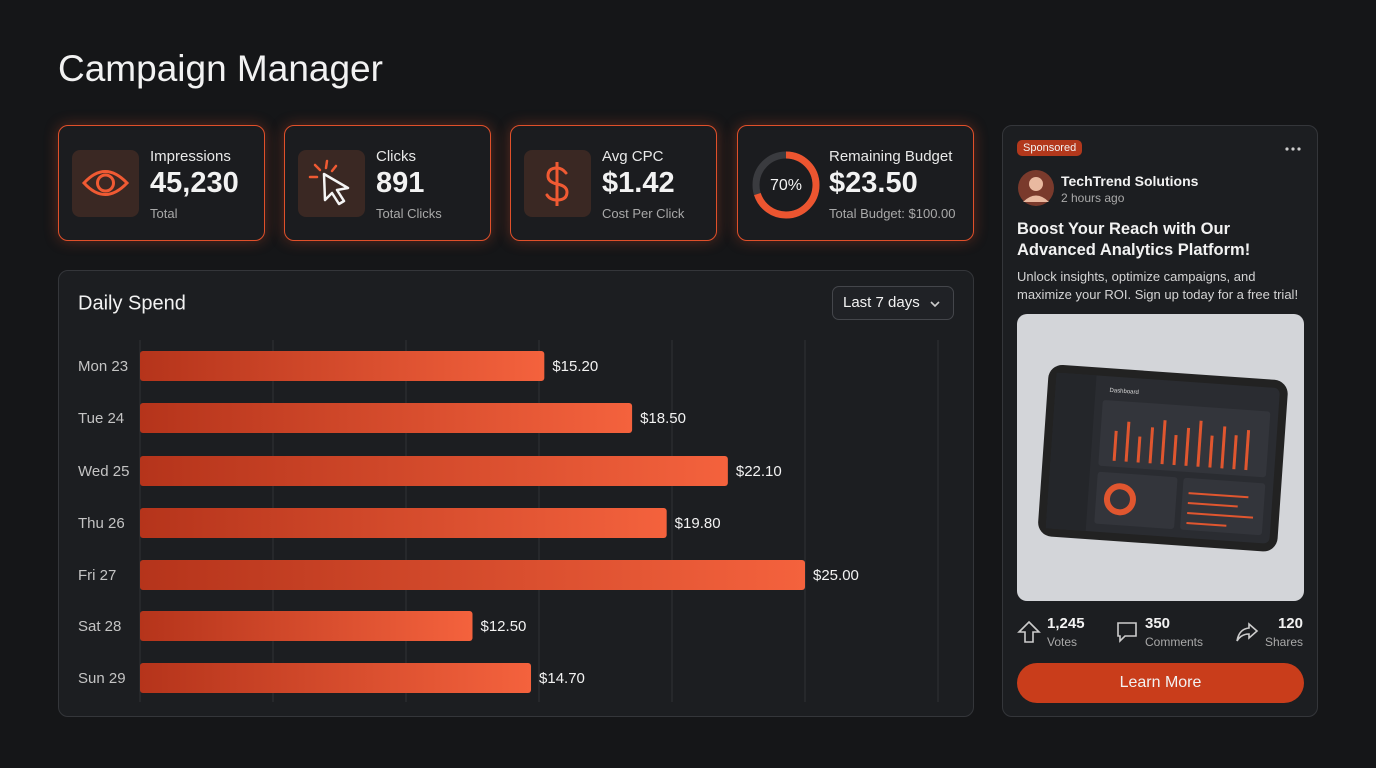 This screenshot has width=1376, height=768. I want to click on stat-value: $23.50, so click(873, 183).